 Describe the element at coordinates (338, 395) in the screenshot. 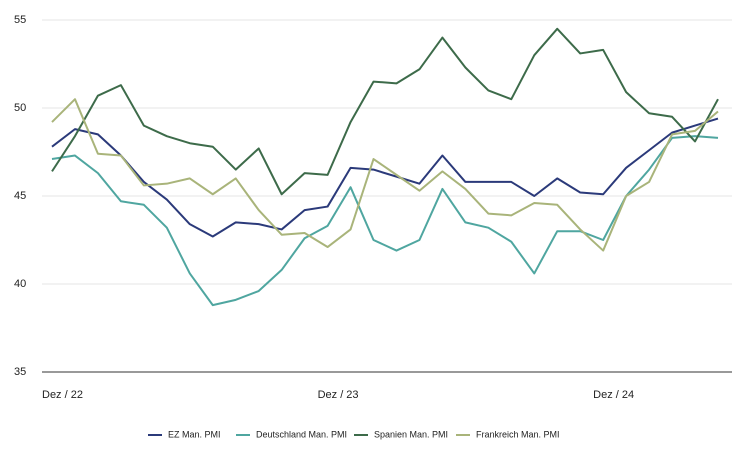

I see `x-tick-label: Dez / 23` at that location.